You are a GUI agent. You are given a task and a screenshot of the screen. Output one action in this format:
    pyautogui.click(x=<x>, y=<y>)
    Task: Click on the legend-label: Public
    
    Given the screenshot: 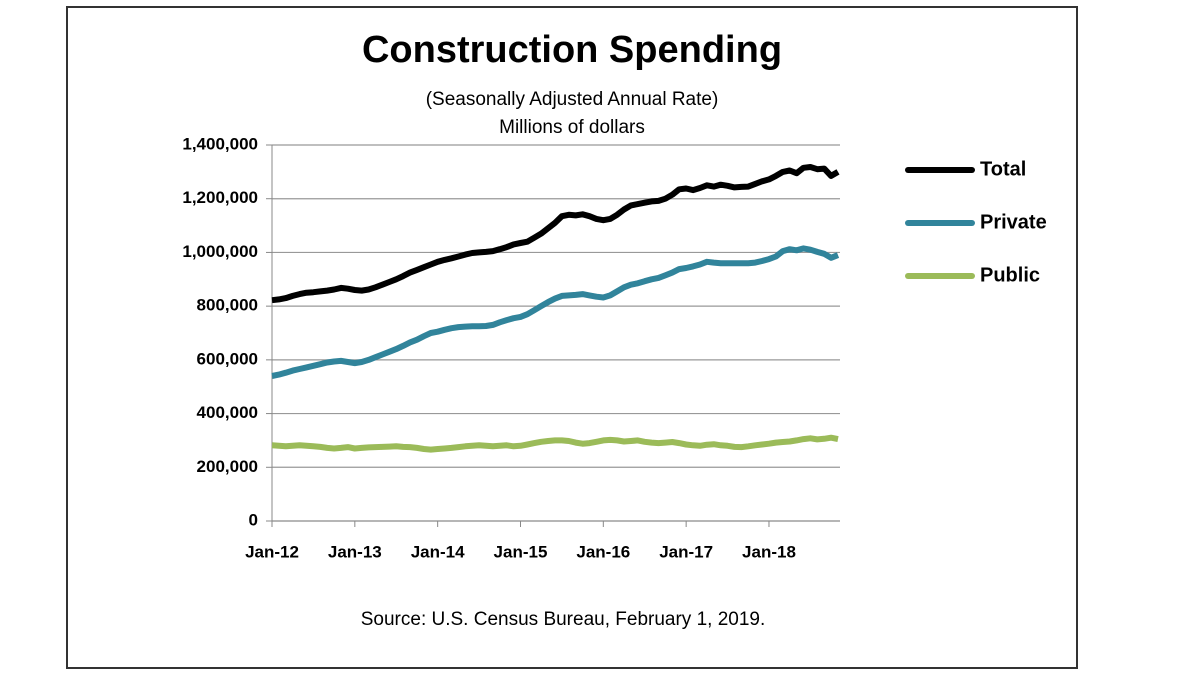 What is the action you would take?
    pyautogui.click(x=1010, y=275)
    